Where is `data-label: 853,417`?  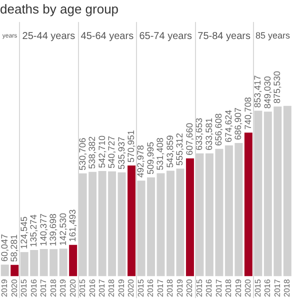
data-label: 853,417 is located at coordinates (257, 91).